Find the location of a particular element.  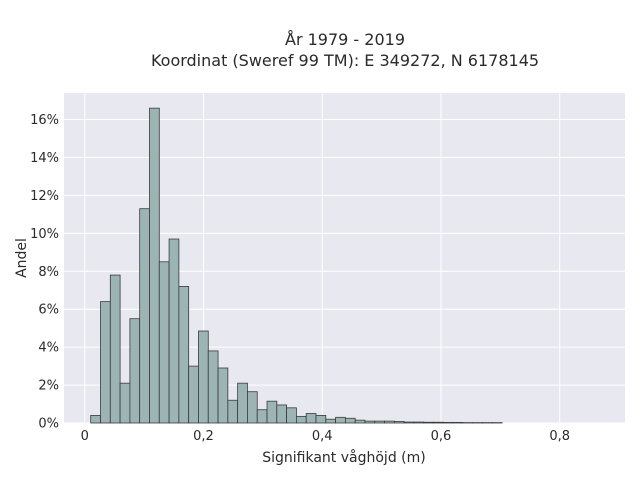

y-tick-label: 6% is located at coordinates (48, 310).